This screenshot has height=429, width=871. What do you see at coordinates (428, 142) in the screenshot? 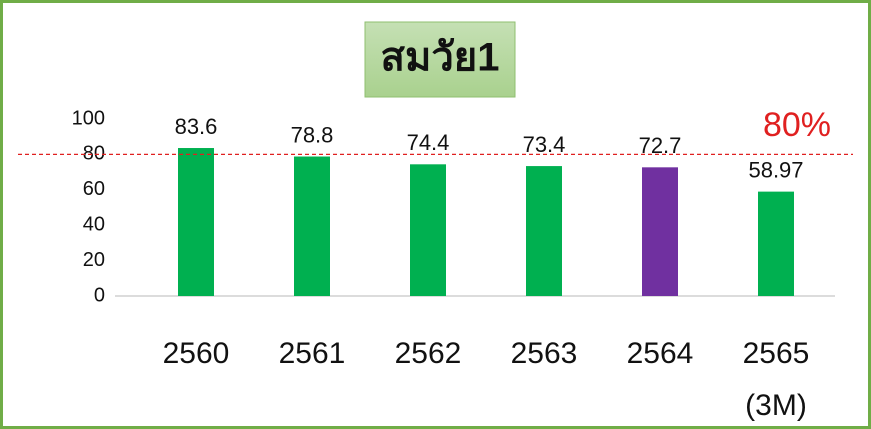
I see `data-label: 74.4` at bounding box center [428, 142].